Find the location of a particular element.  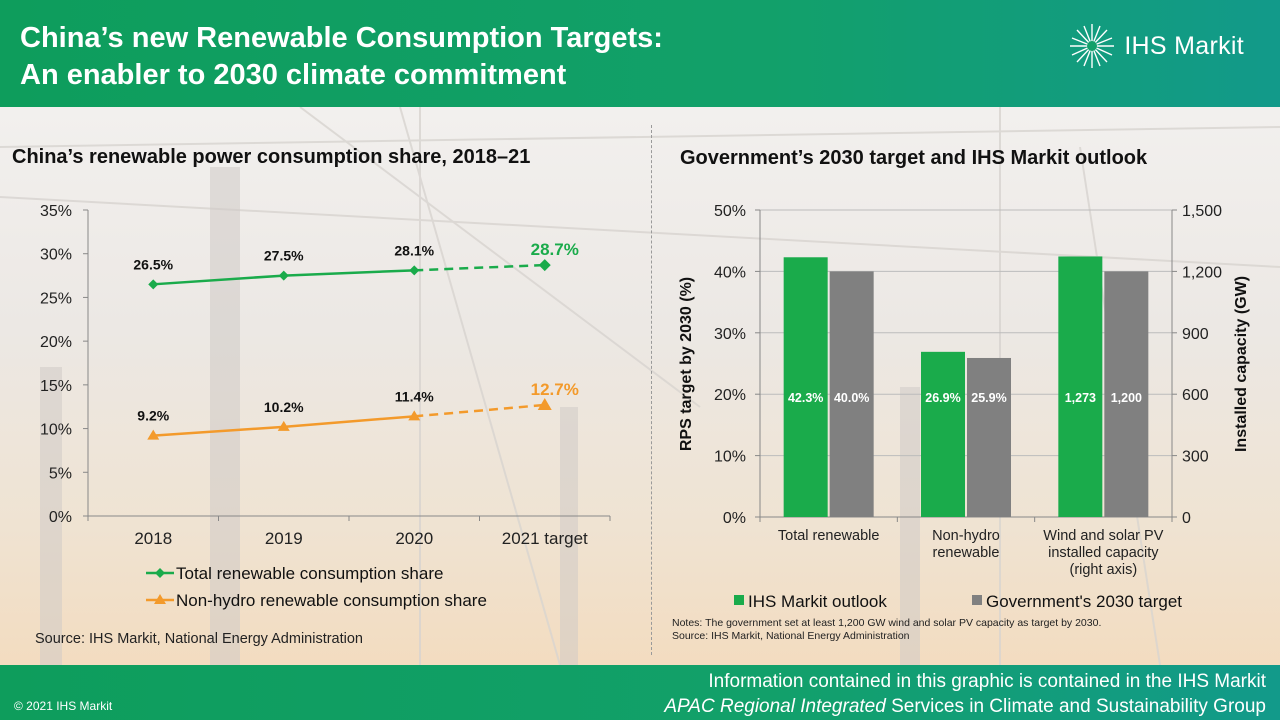

panel-divider is located at coordinates (651, 390).